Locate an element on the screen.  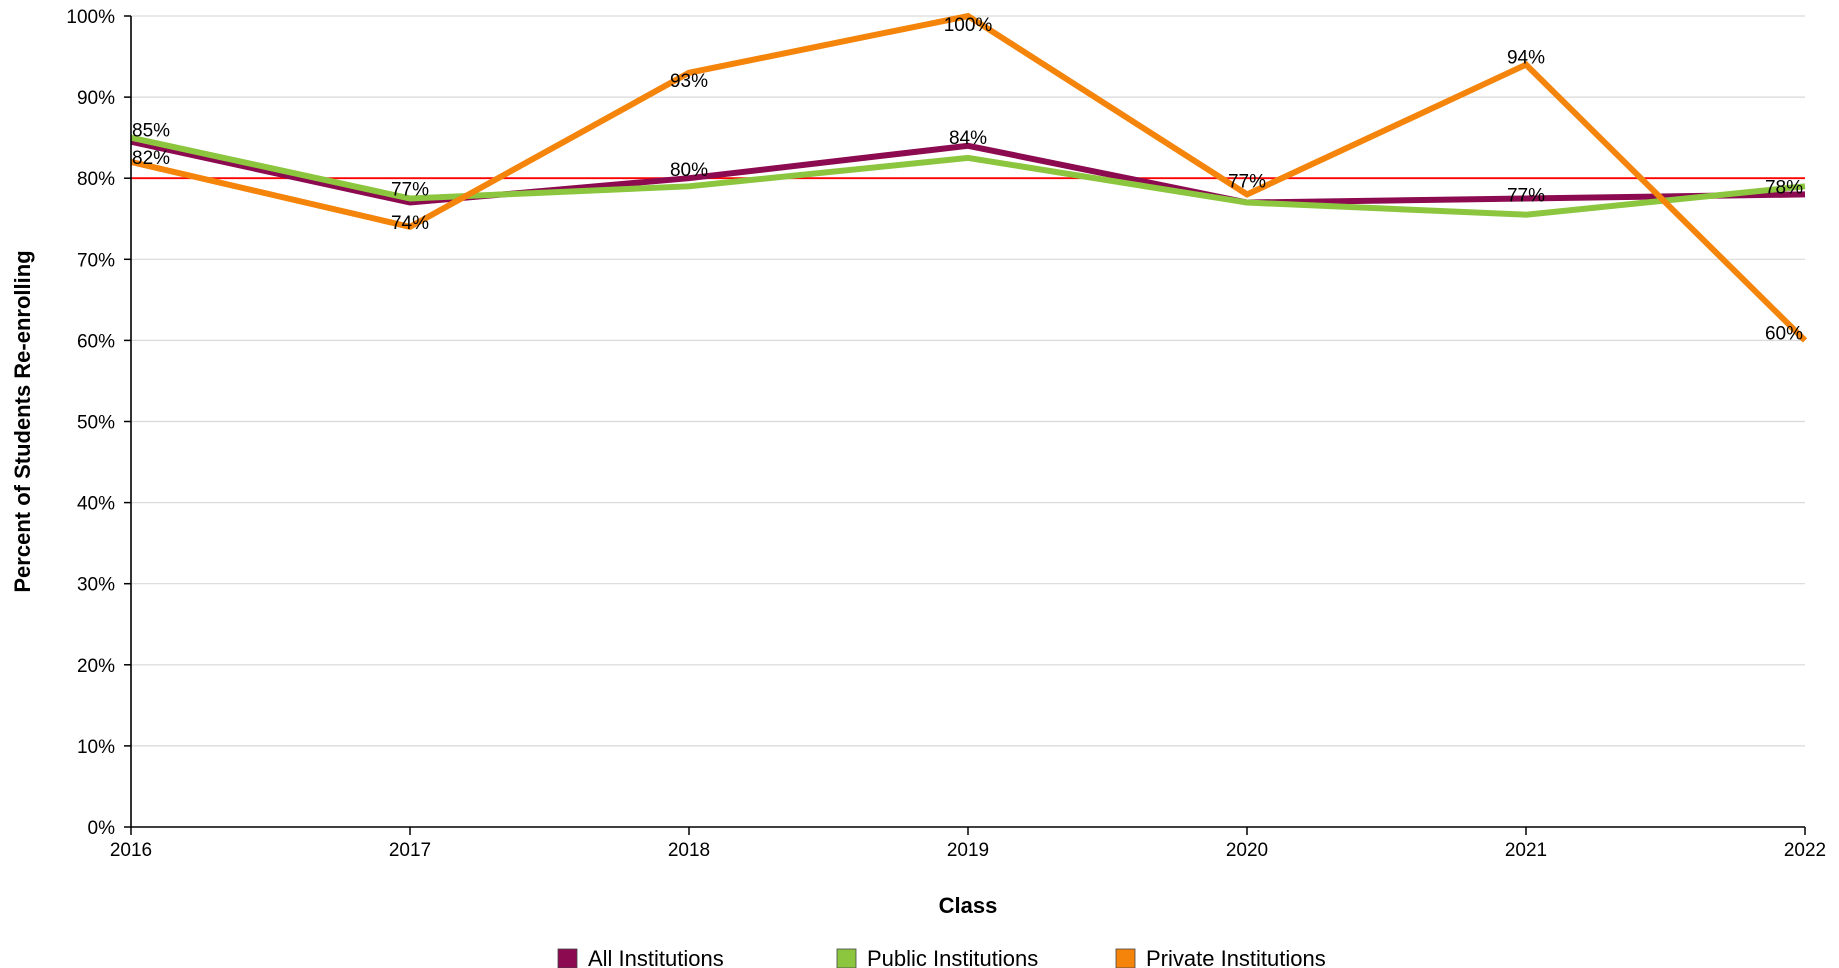
series-line-public-institutions is located at coordinates (968, 176).